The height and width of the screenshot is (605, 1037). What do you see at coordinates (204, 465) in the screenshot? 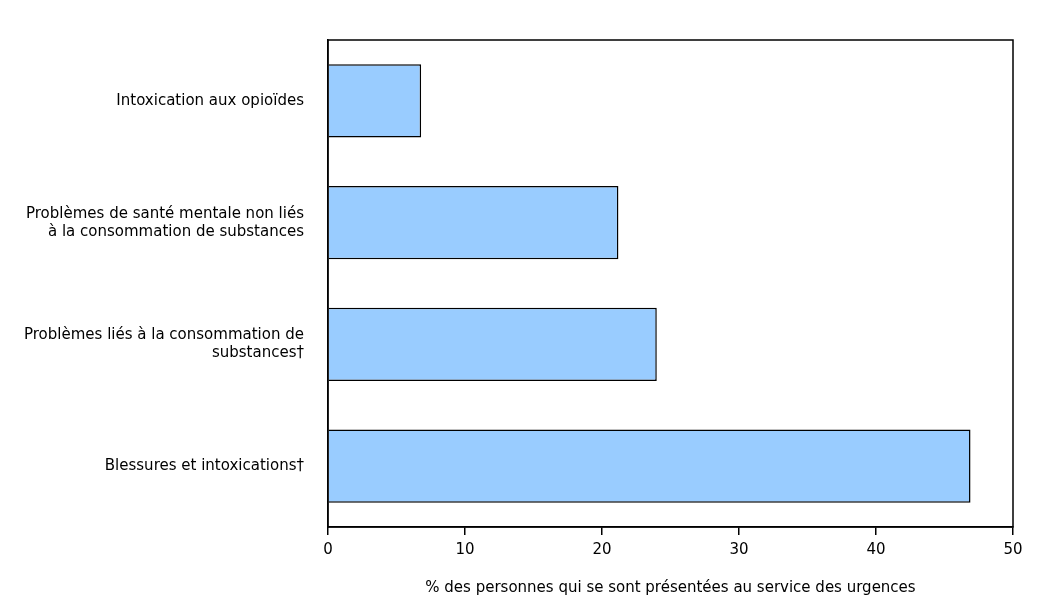
I see `y-tick-label: Blessures et intoxications†` at bounding box center [204, 465].